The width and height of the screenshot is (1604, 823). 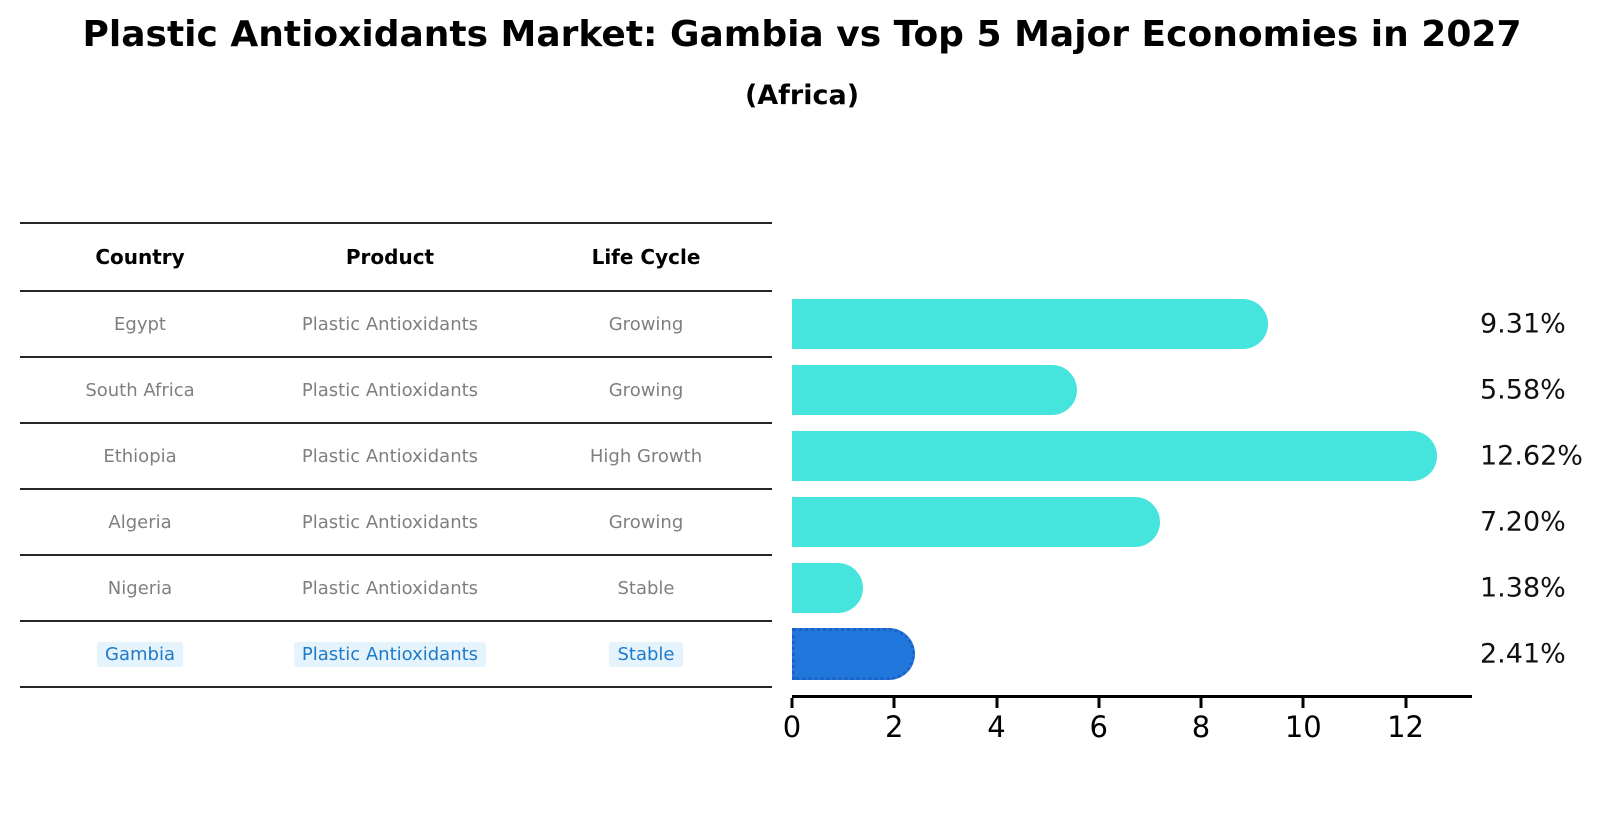 What do you see at coordinates (646, 257) in the screenshot?
I see `column-header-life-cycle: Life Cycle` at bounding box center [646, 257].